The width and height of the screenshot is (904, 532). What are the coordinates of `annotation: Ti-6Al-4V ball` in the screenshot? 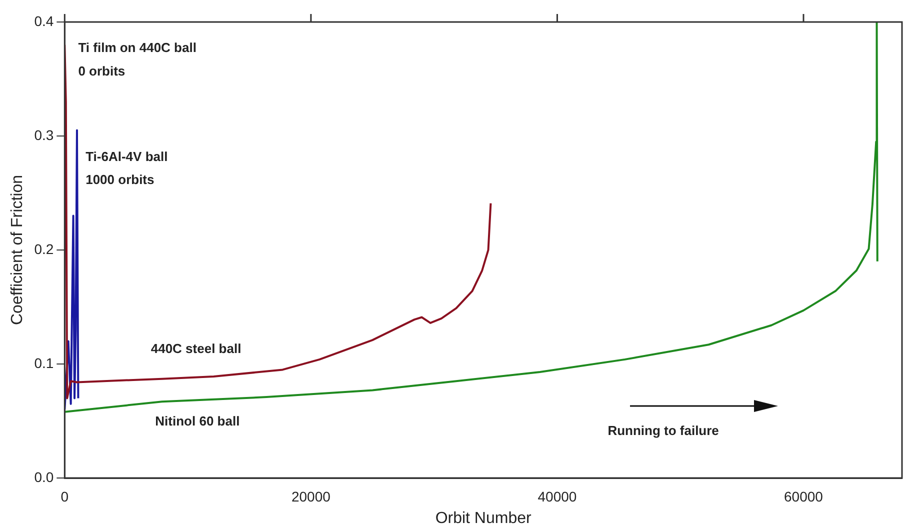 It's located at (127, 156).